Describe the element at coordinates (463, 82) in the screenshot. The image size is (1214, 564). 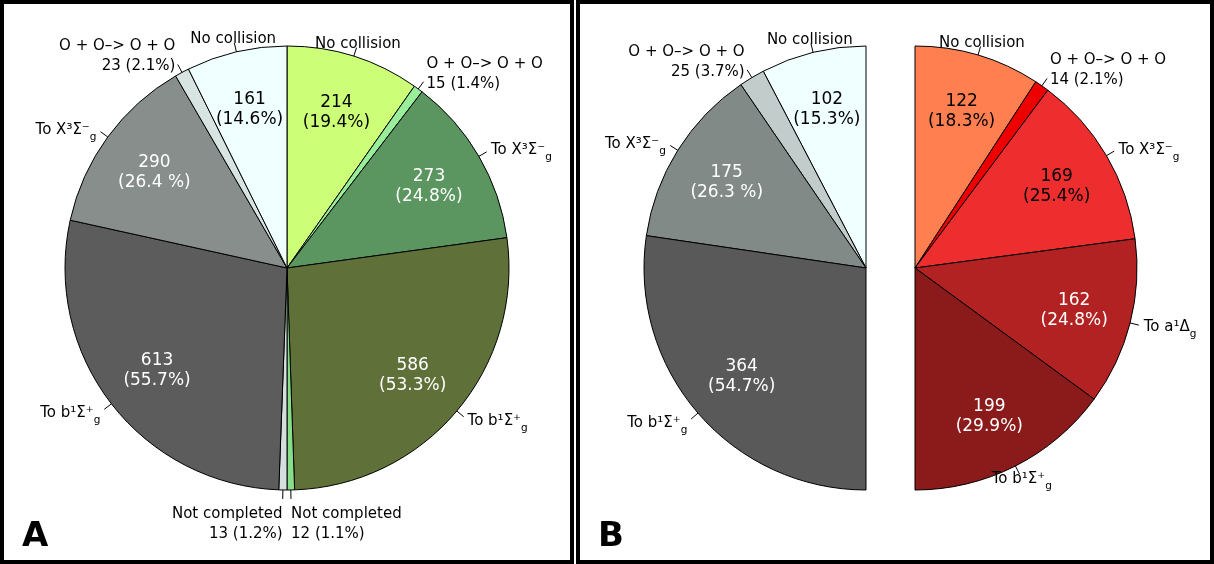
I see `data-label: 15 (1.4%)` at that location.